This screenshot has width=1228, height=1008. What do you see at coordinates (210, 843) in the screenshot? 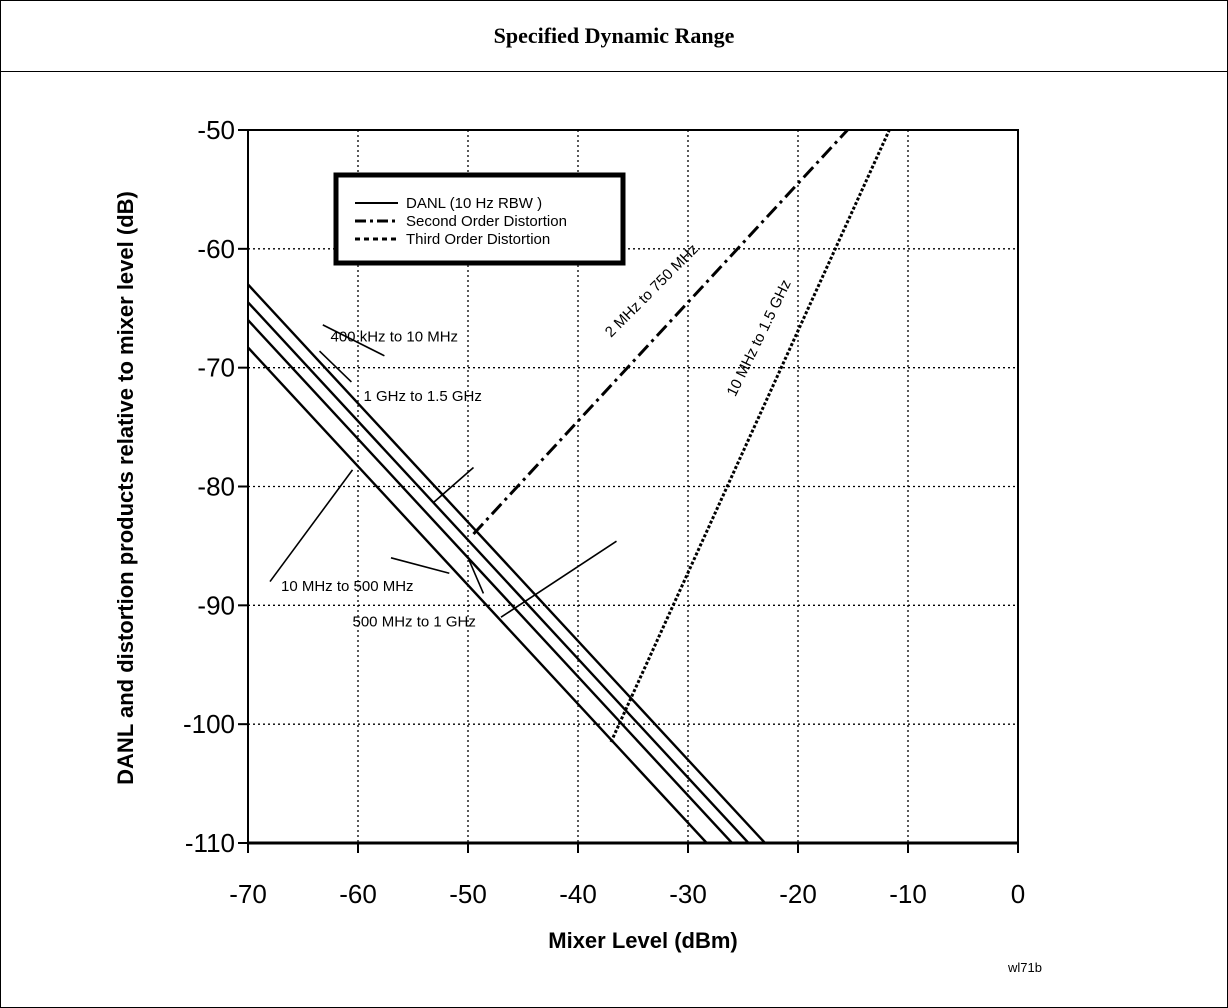
I see `y-tick-label: -110` at bounding box center [210, 843].